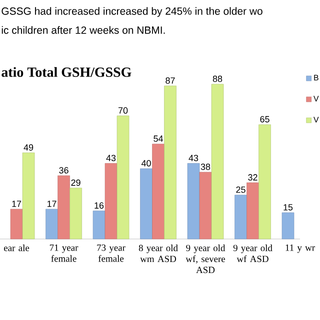 This screenshot has width=320, height=320. I want to click on x-tick-label: 9 year old wf, severe ASD, so click(206, 259).